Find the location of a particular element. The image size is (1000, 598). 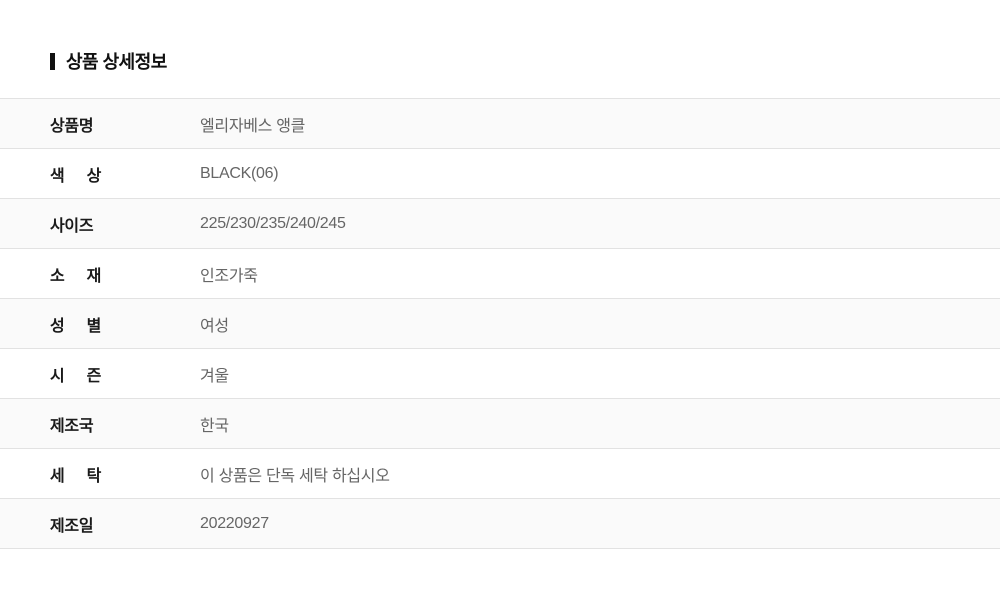

row-label: 세 탁 is located at coordinates (75, 476).